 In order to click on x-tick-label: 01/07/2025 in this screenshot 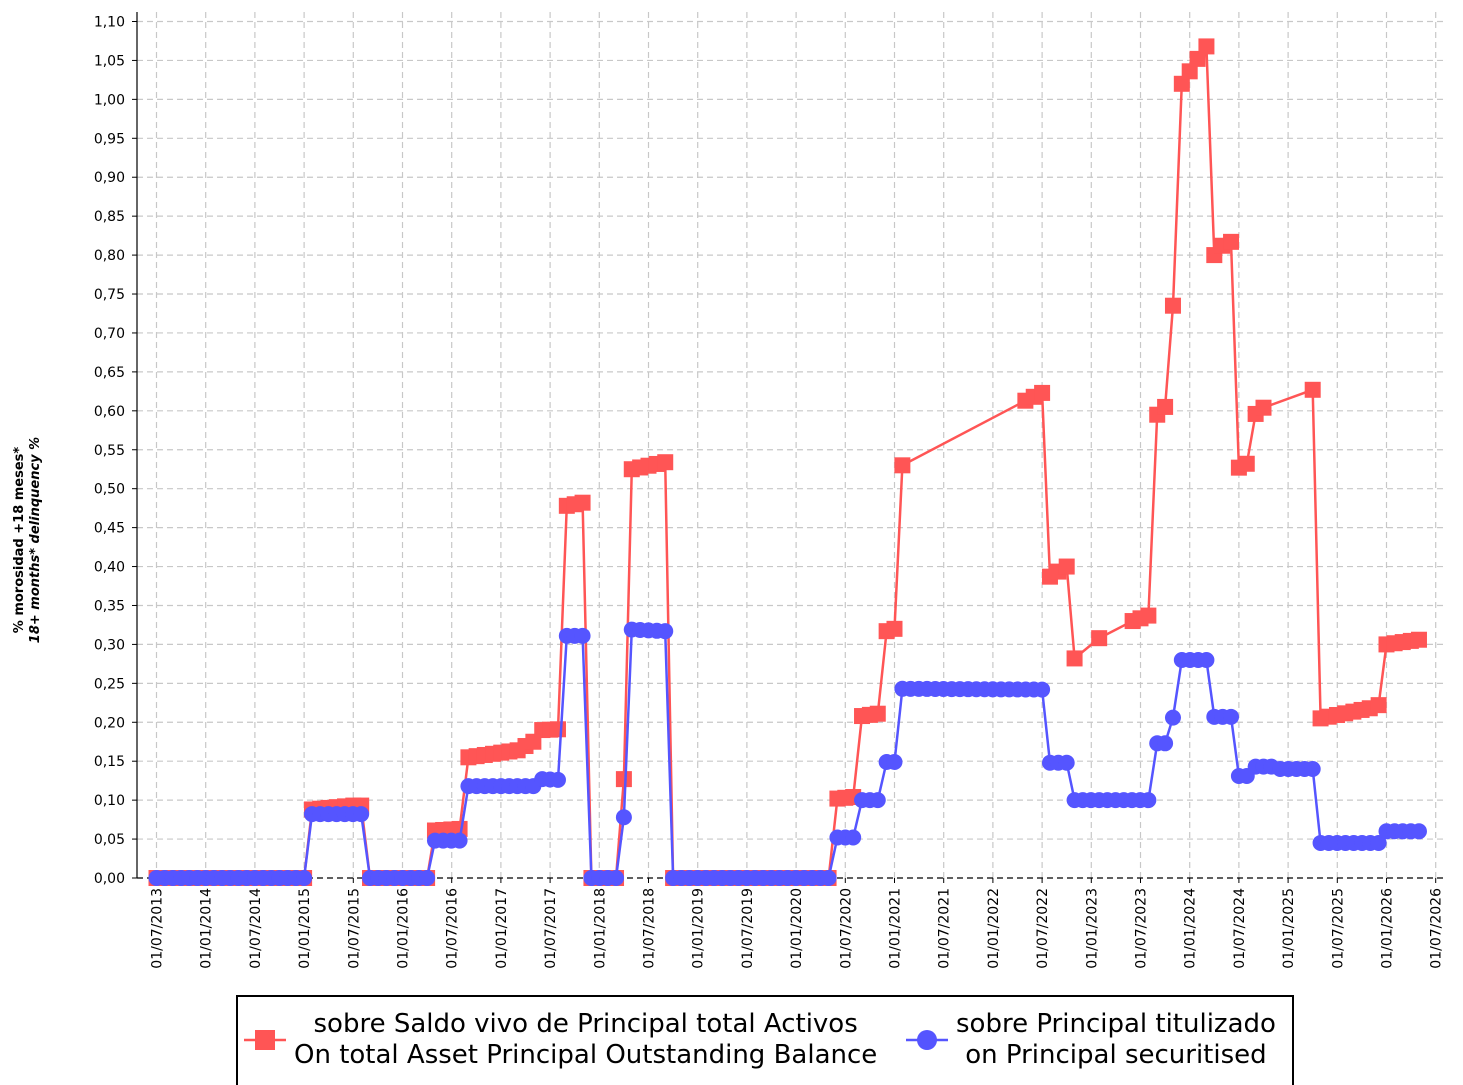, I will do `click(1338, 928)`.